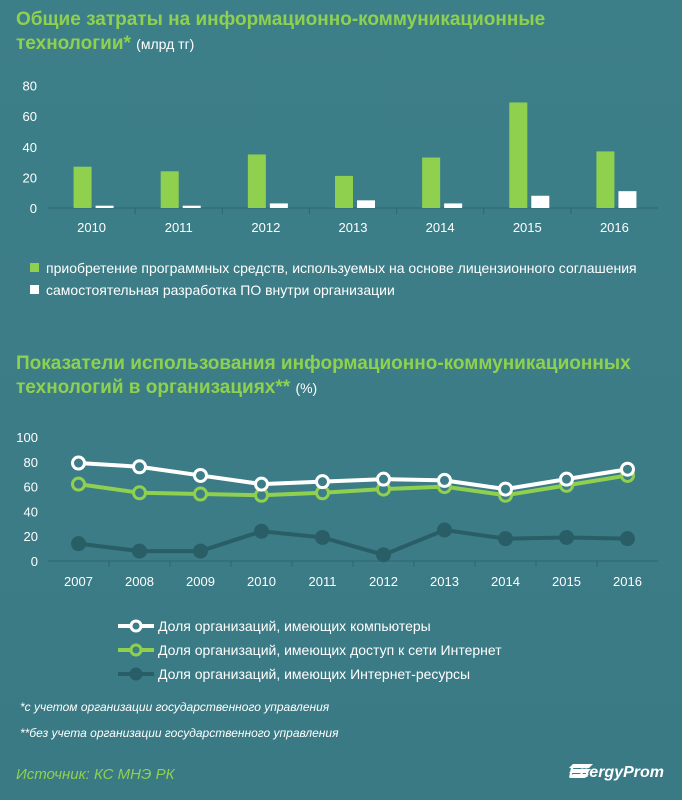 This screenshot has width=682, height=800. Describe the element at coordinates (34, 267) in the screenshot. I see `green-square-icon` at that location.